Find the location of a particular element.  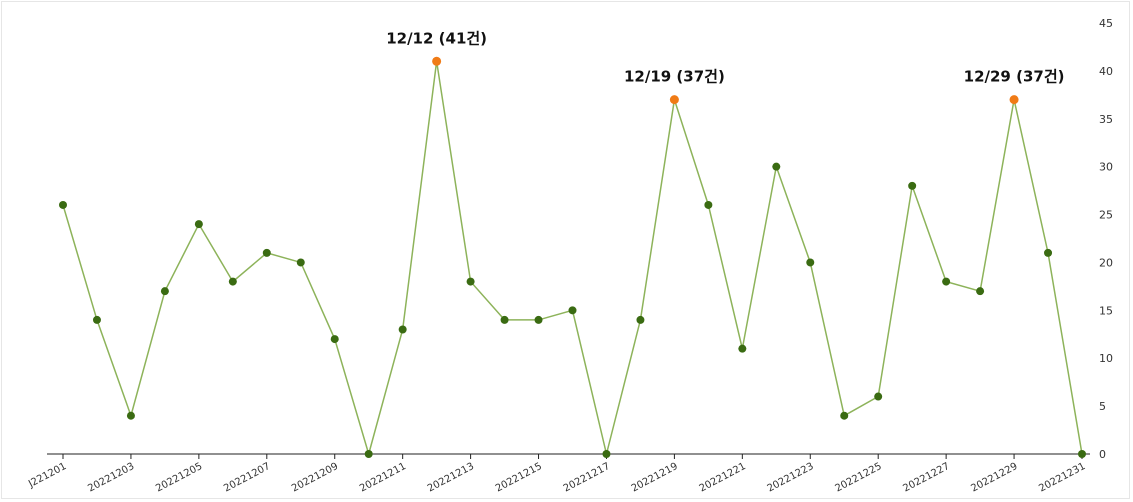

x-tick-label: 20221219 is located at coordinates (655, 478).